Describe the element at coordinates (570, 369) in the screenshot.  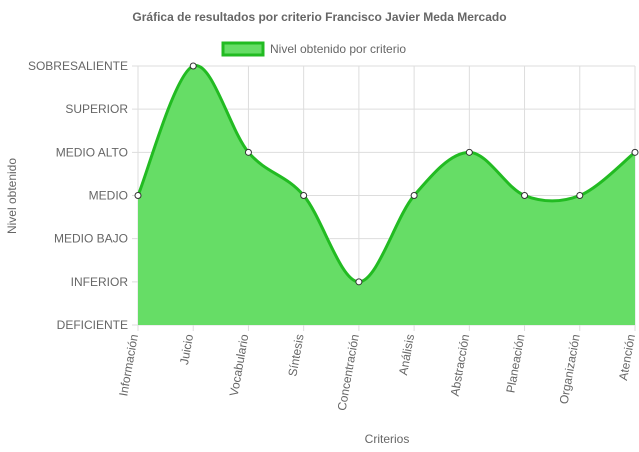
I see `x-tick-label: Organización` at that location.